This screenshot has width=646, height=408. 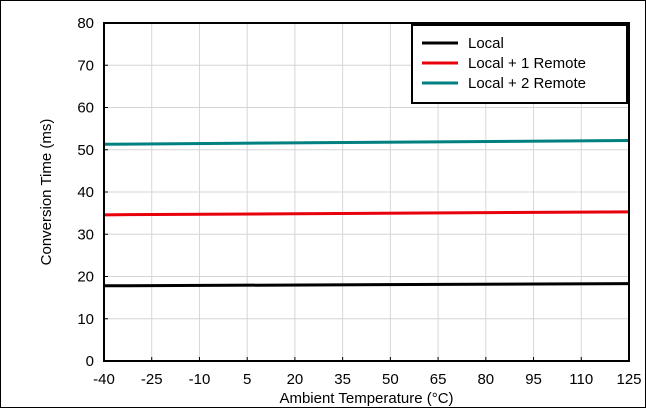 I want to click on y-axis-ticks: 0 10 20 30 40 50 60 70 80, so click(x=92, y=192).